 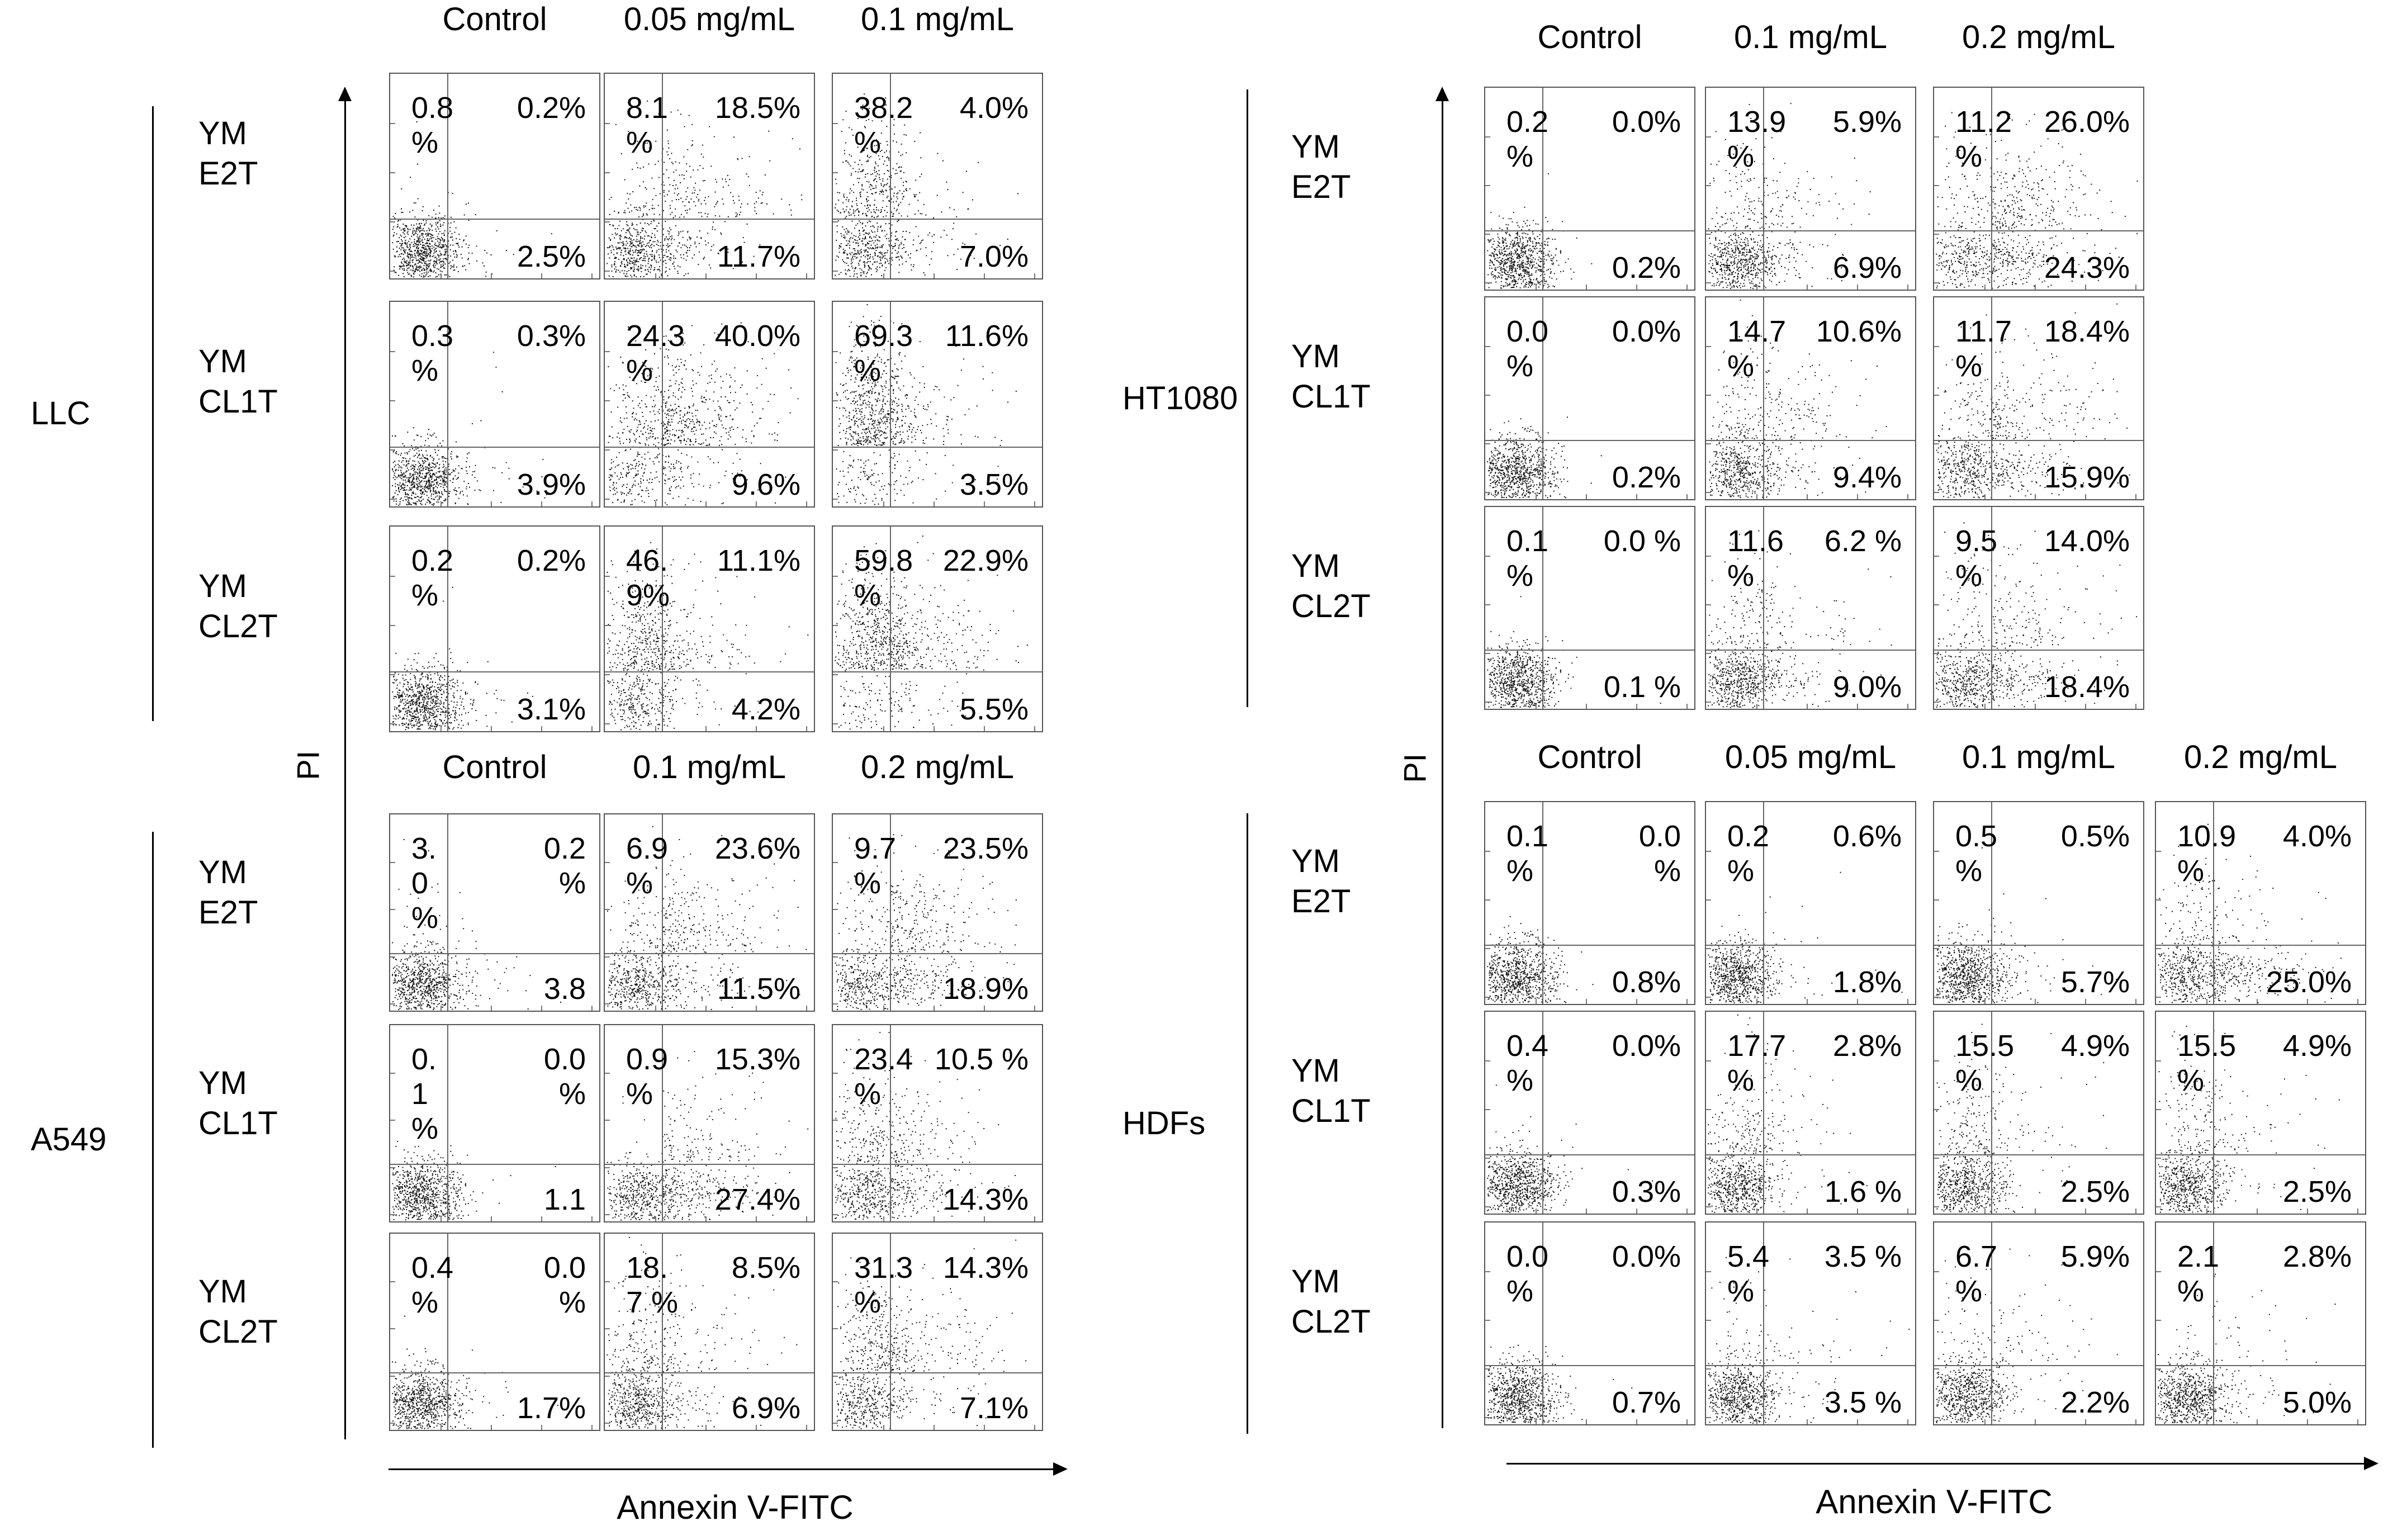 What do you see at coordinates (494, 1123) in the screenshot?
I see `flow-cytometry-panel: 0. 1 % 0.0 % 1.1` at bounding box center [494, 1123].